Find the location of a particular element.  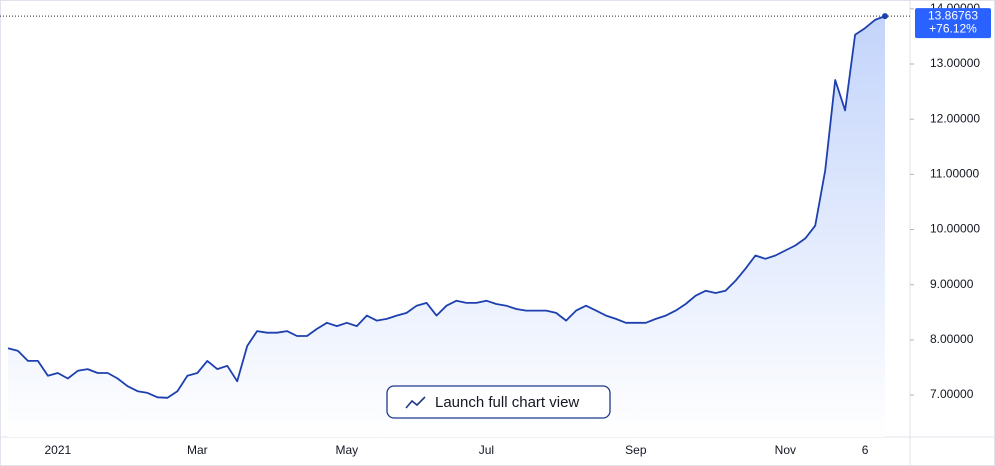

x-tick-label: 2021 is located at coordinates (57, 450).